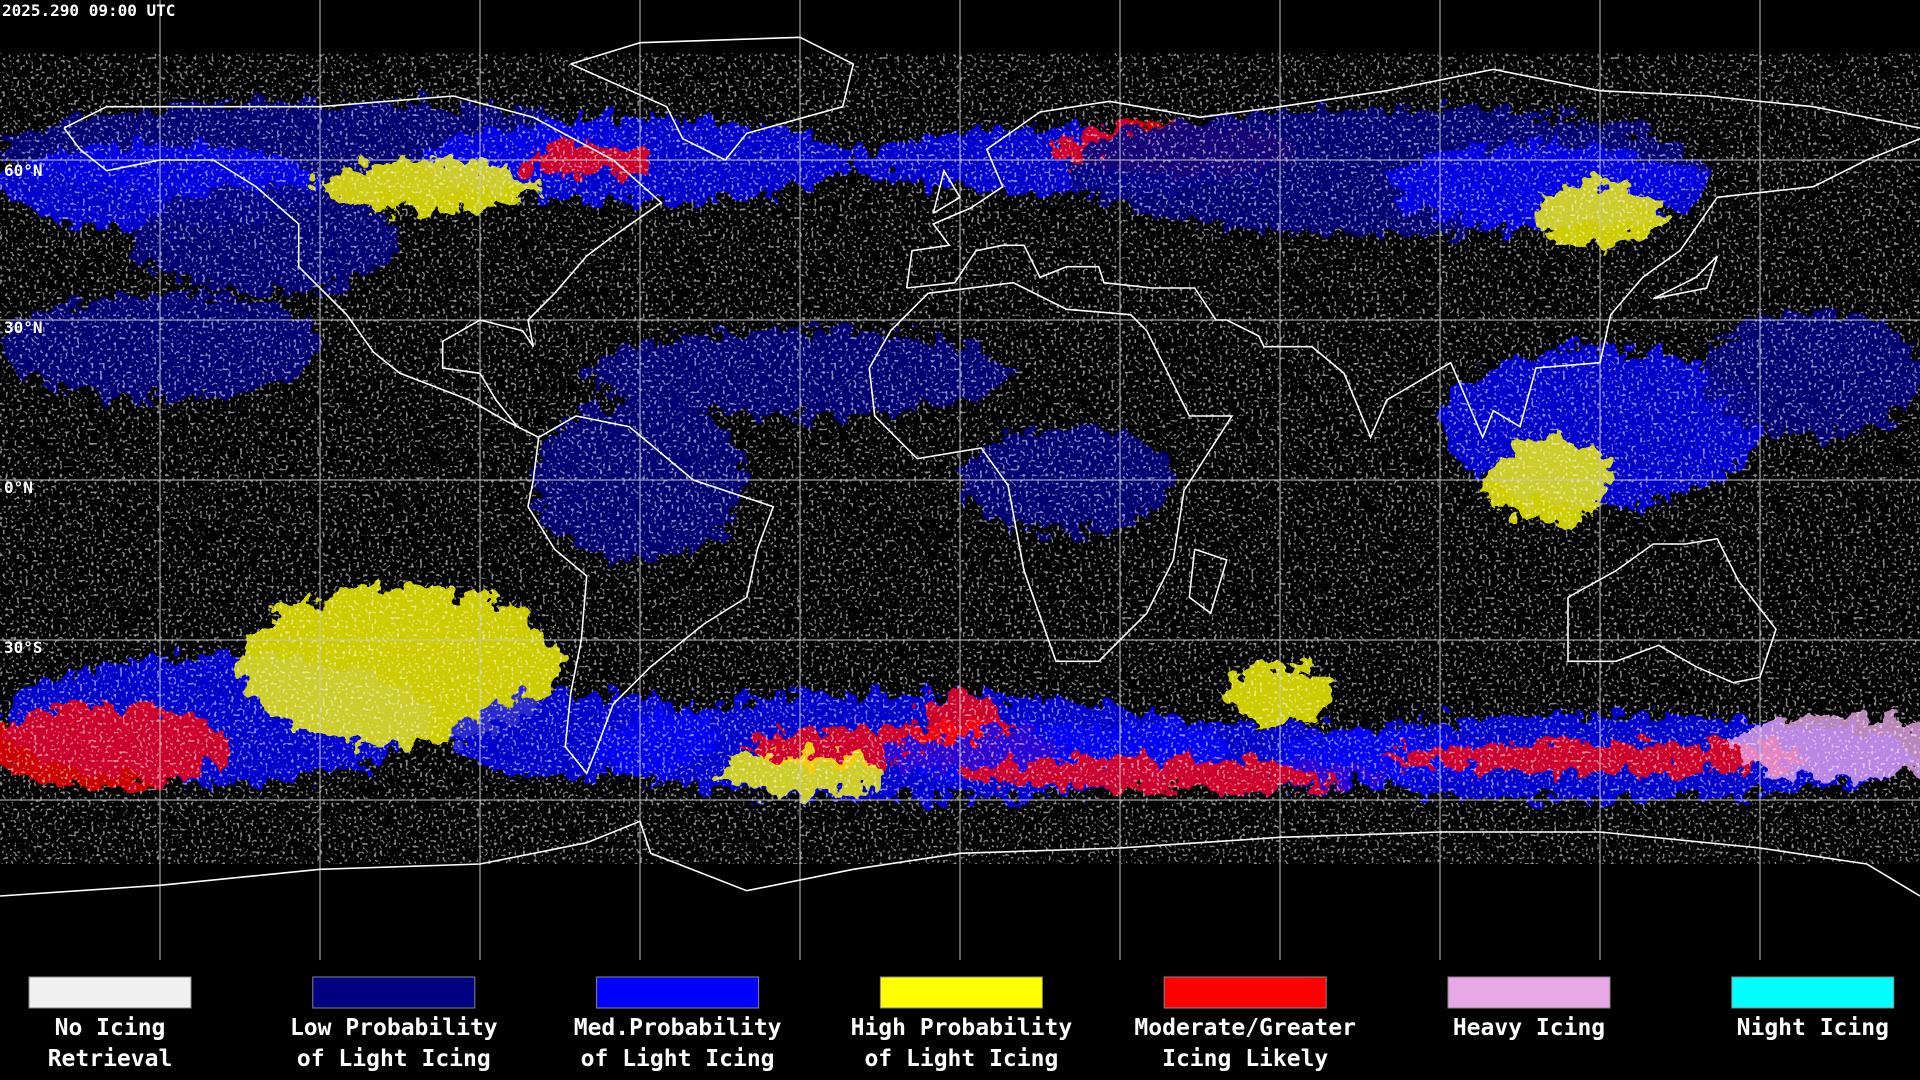 The height and width of the screenshot is (1080, 1920). What do you see at coordinates (1245, 1059) in the screenshot?
I see `legend-label: Icing Likely` at bounding box center [1245, 1059].